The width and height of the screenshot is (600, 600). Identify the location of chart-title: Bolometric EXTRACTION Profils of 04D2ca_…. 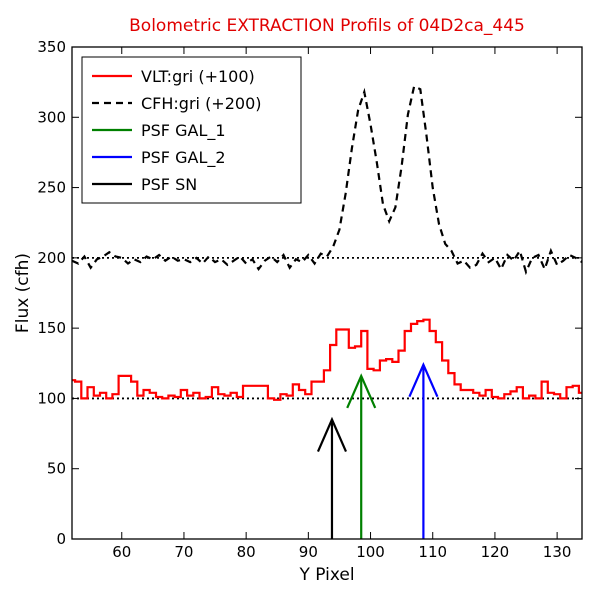
(327, 26).